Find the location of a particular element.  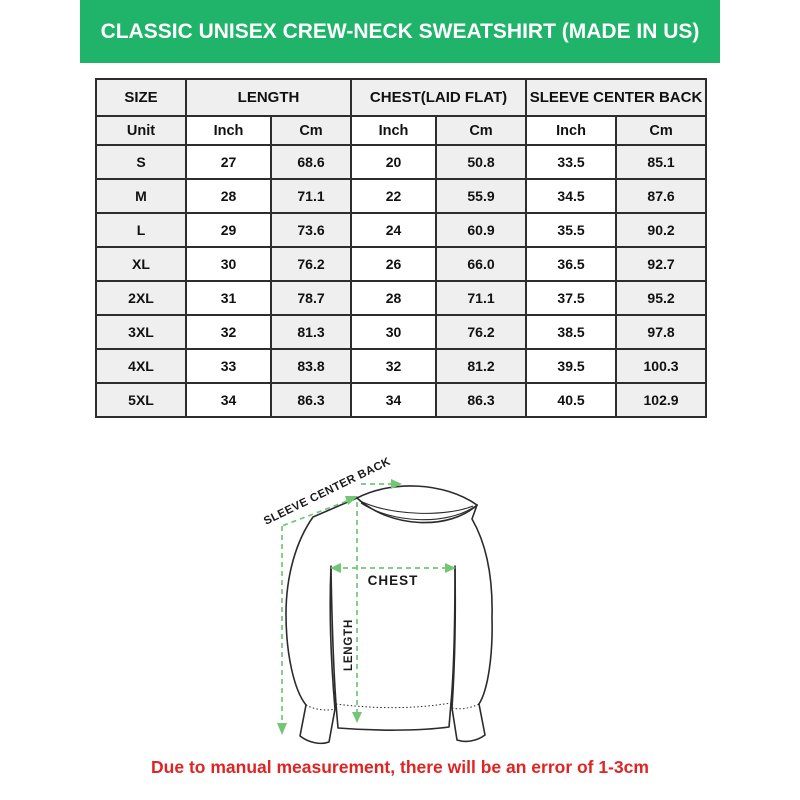

value-cell: 90.2 is located at coordinates (661, 230).